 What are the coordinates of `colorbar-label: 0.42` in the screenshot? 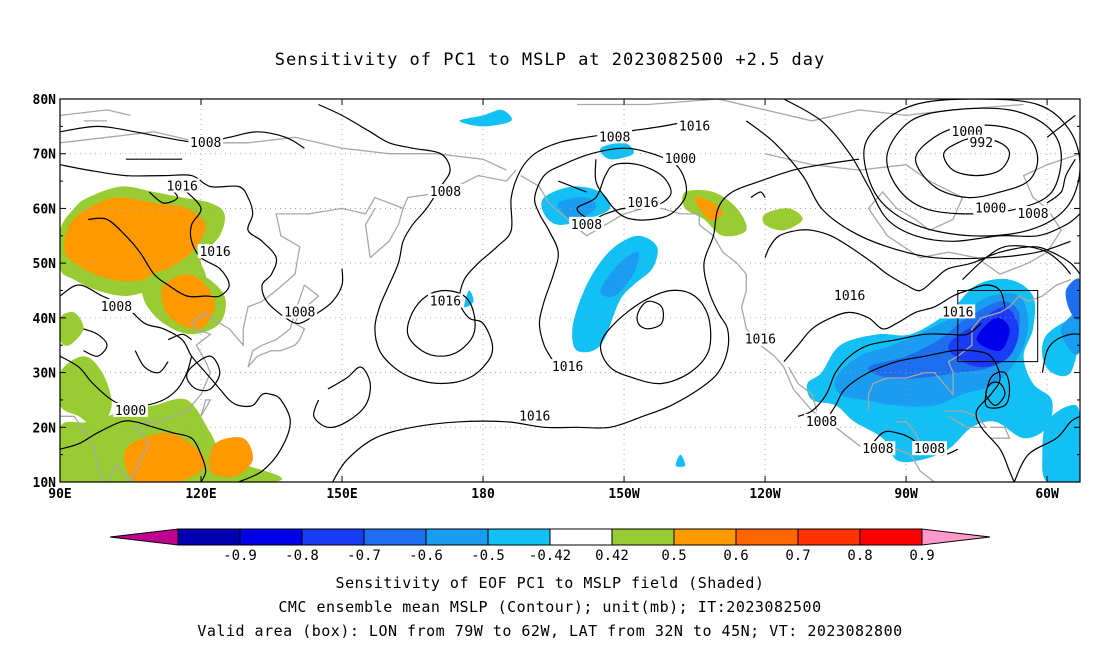 It's located at (612, 556).